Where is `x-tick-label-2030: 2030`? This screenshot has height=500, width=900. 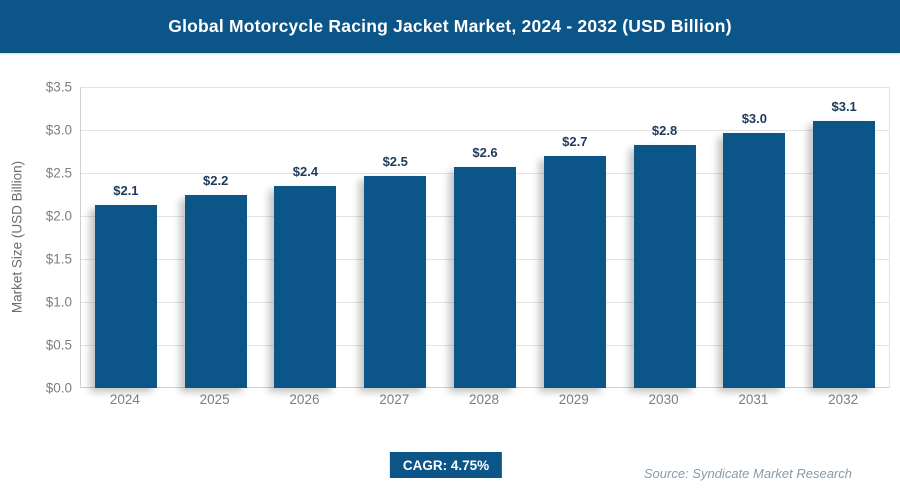 x-tick-label-2030: 2030 is located at coordinates (663, 399).